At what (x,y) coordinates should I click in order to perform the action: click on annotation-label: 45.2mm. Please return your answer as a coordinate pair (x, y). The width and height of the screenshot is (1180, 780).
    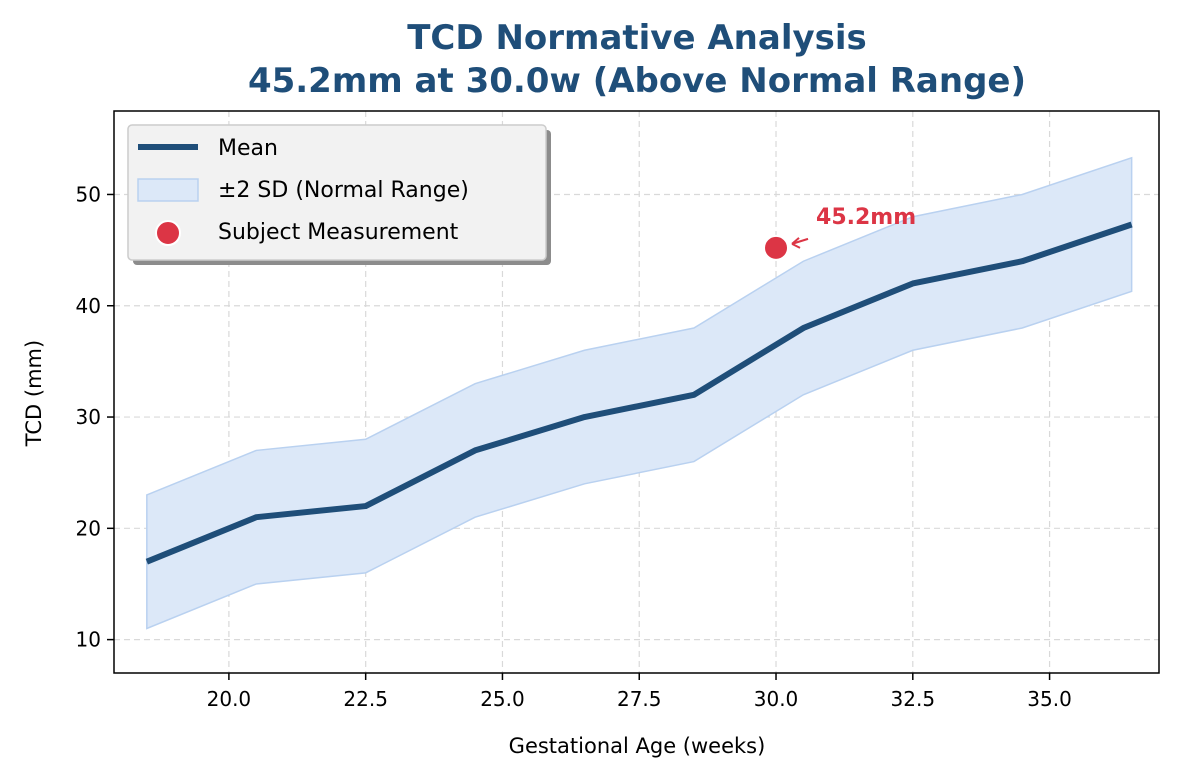
    Looking at the image, I should click on (866, 217).